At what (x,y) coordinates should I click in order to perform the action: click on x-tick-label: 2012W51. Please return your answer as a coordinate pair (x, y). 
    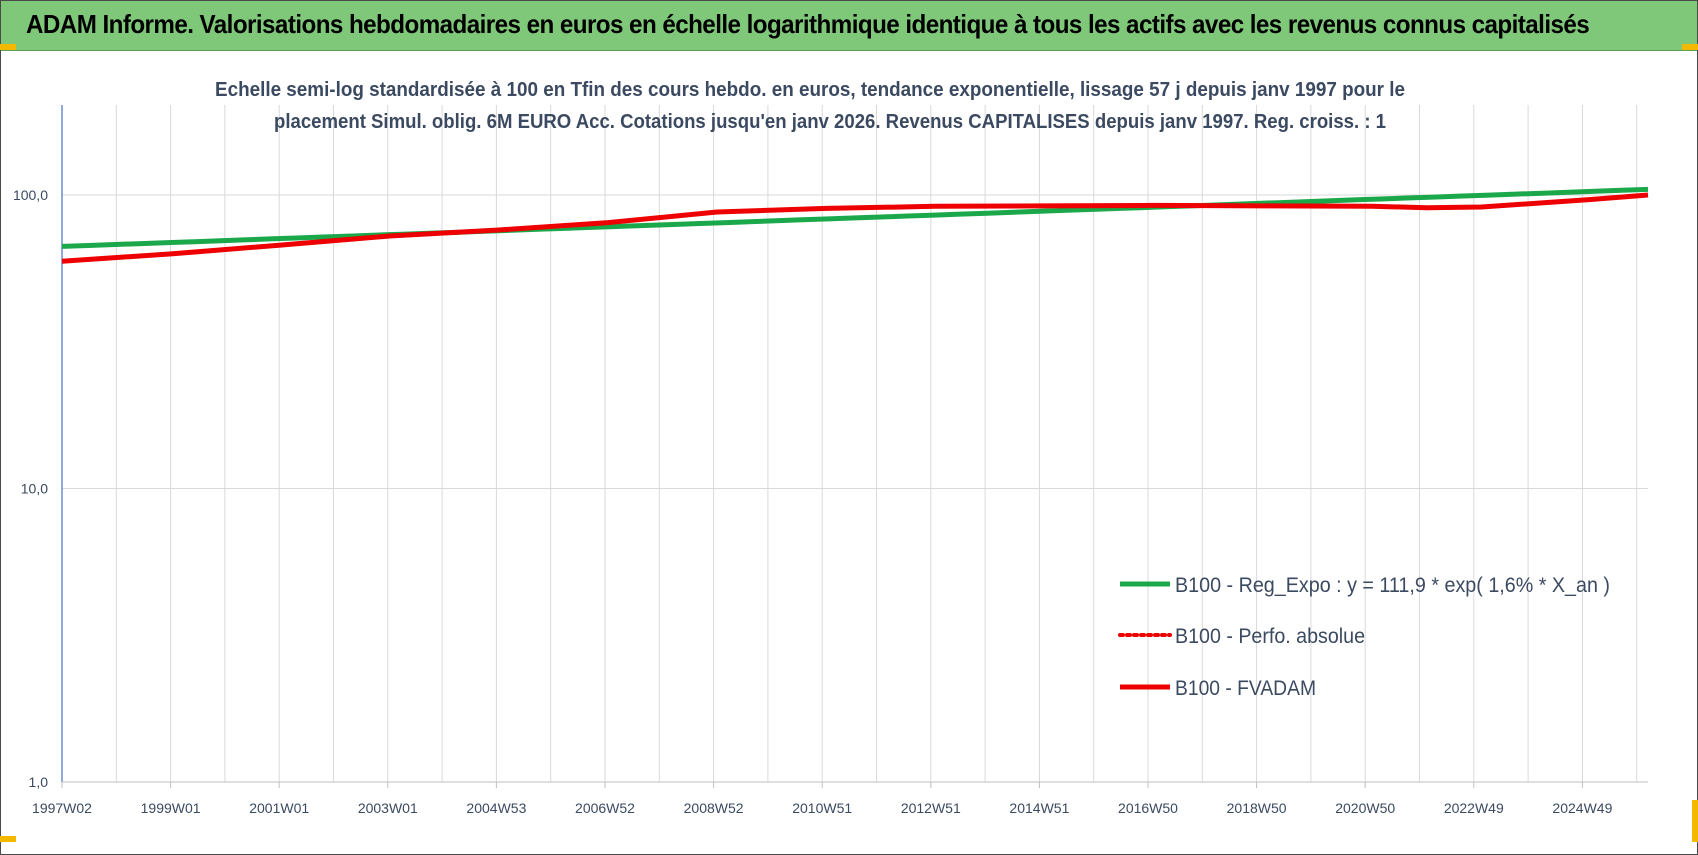
    Looking at the image, I should click on (931, 808).